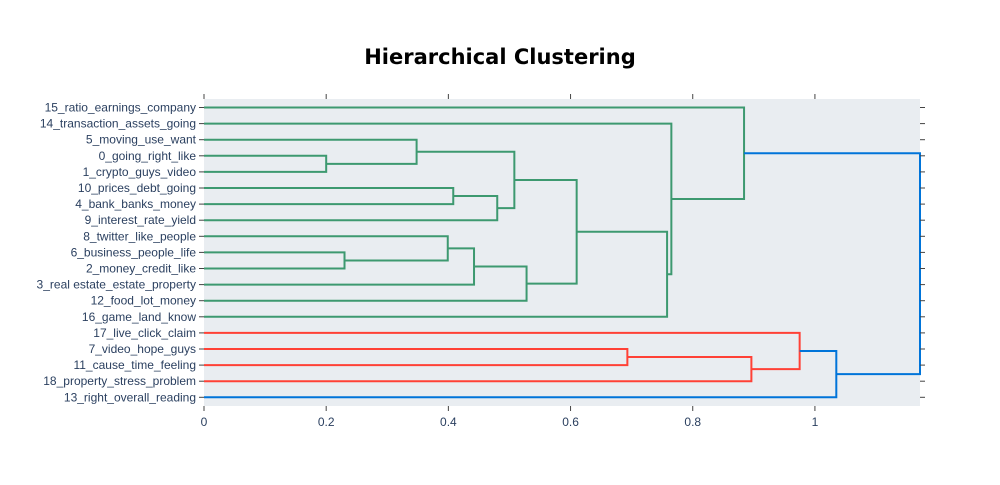 The height and width of the screenshot is (485, 1000). What do you see at coordinates (142, 349) in the screenshot?
I see `leaf-label: 7_video_hope_guys` at bounding box center [142, 349].